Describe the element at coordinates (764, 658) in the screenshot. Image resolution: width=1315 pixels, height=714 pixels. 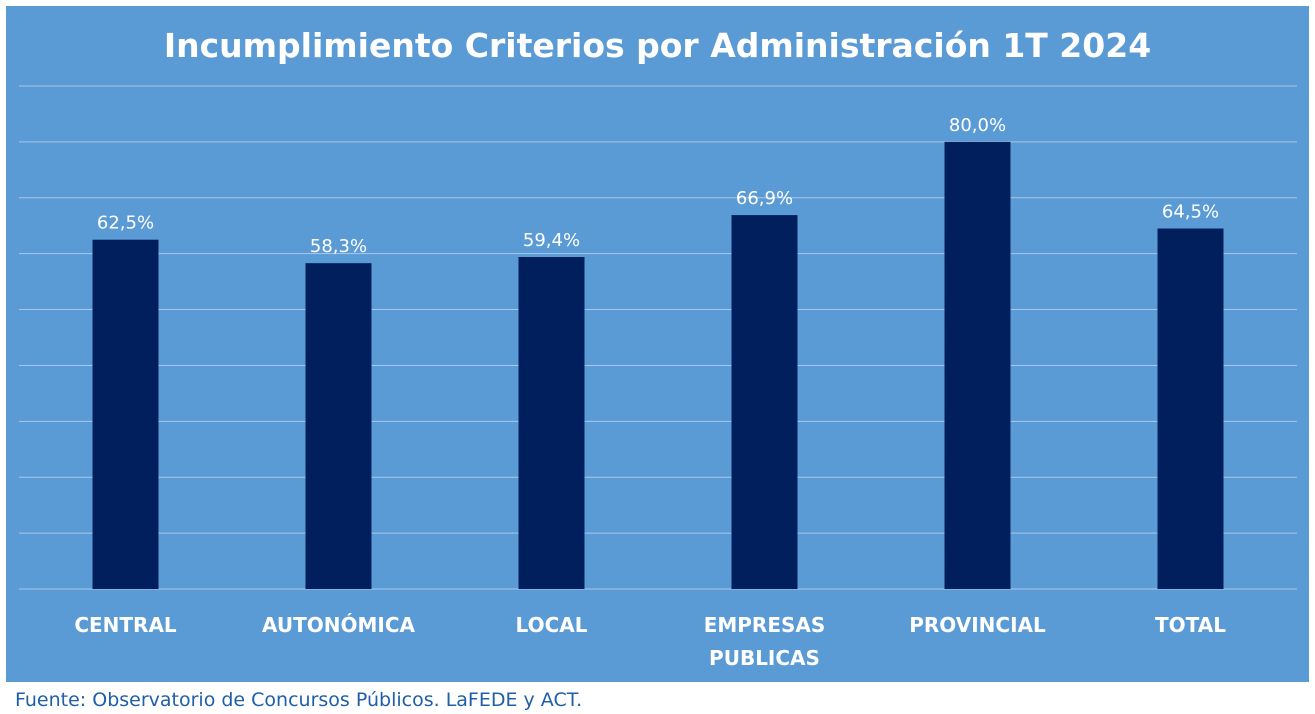
I see `category-label: PUBLICAS` at that location.